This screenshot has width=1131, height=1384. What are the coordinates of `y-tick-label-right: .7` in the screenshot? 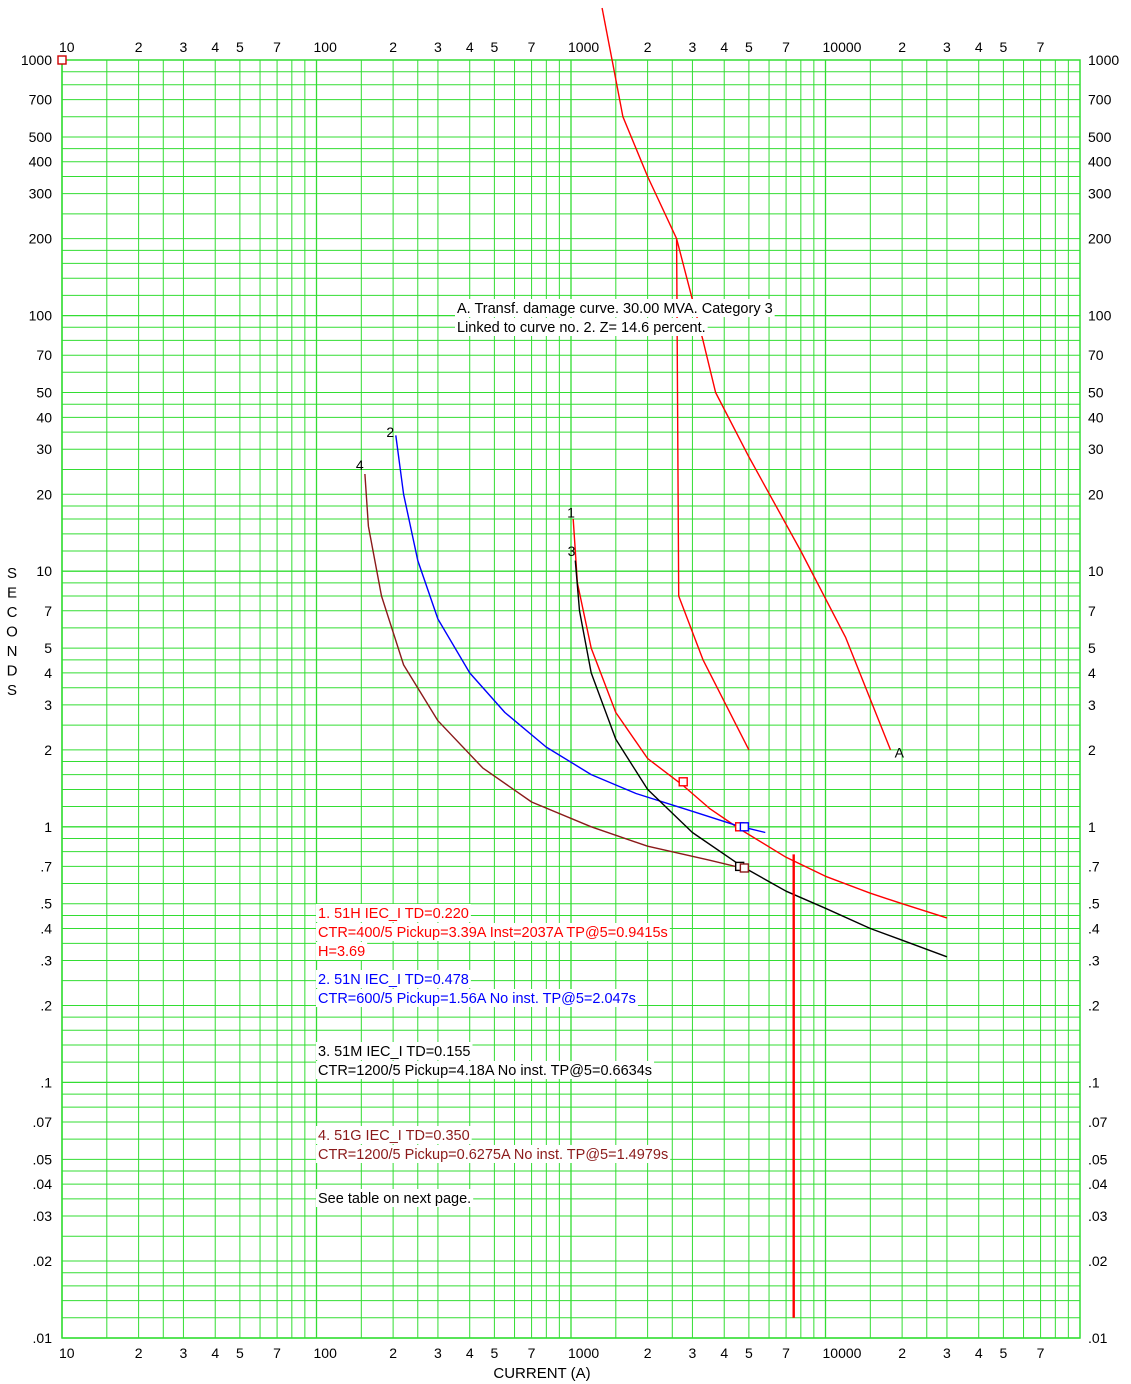 It's located at (1094, 866).